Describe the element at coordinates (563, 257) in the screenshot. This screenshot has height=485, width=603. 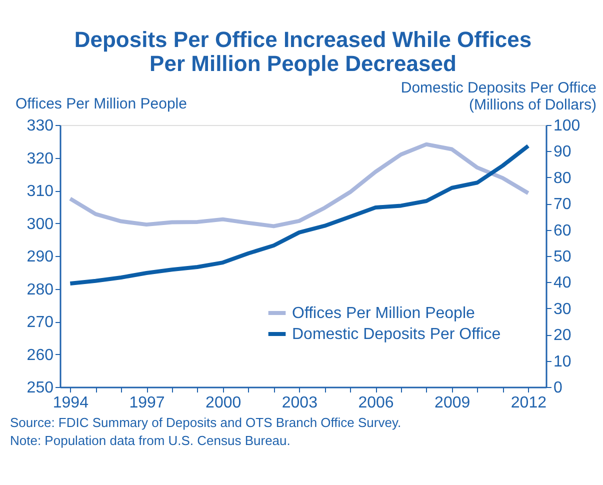
I see `y2-tick-label: 50` at that location.